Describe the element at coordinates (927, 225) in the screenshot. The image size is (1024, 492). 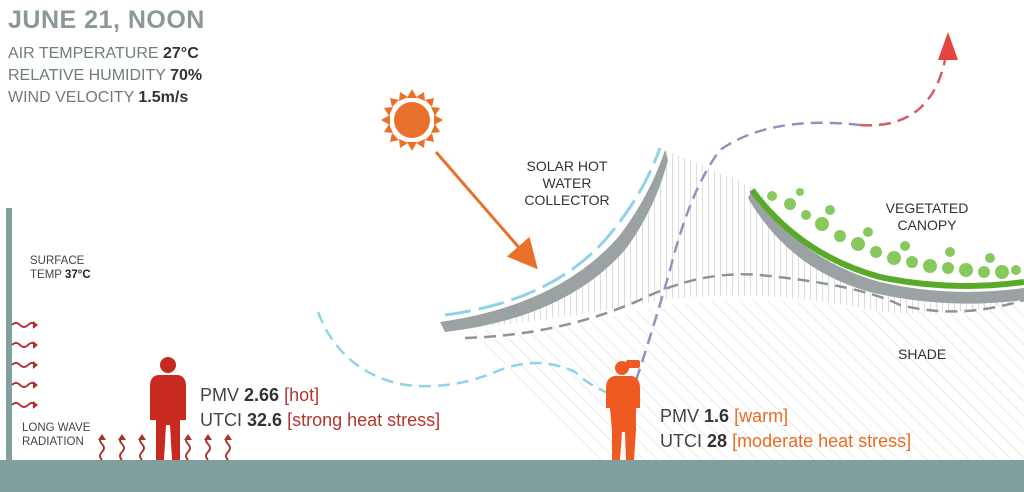
I see `canopy-label-line2: CANOPY` at that location.